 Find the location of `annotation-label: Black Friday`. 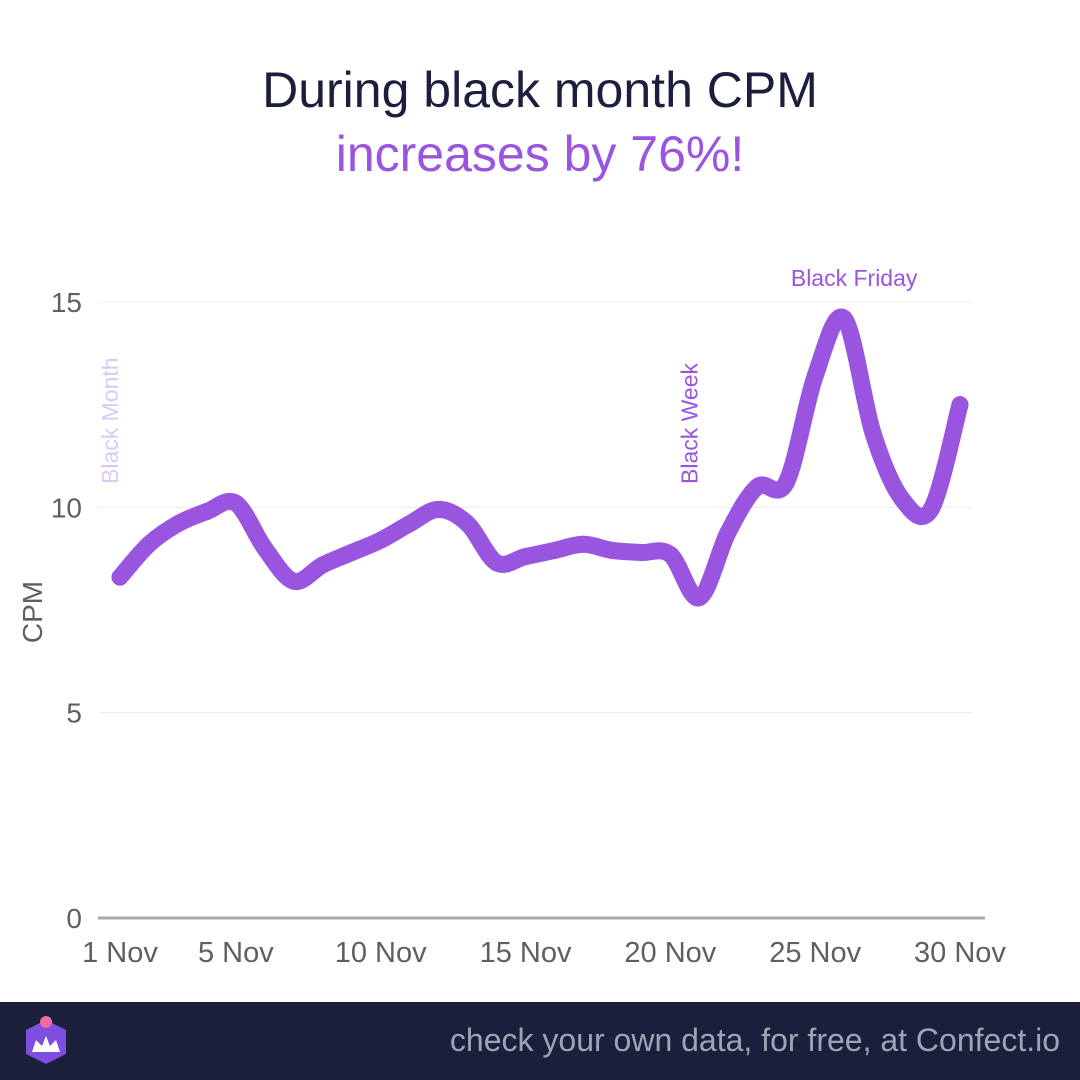

annotation-label: Black Friday is located at coordinates (854, 278).